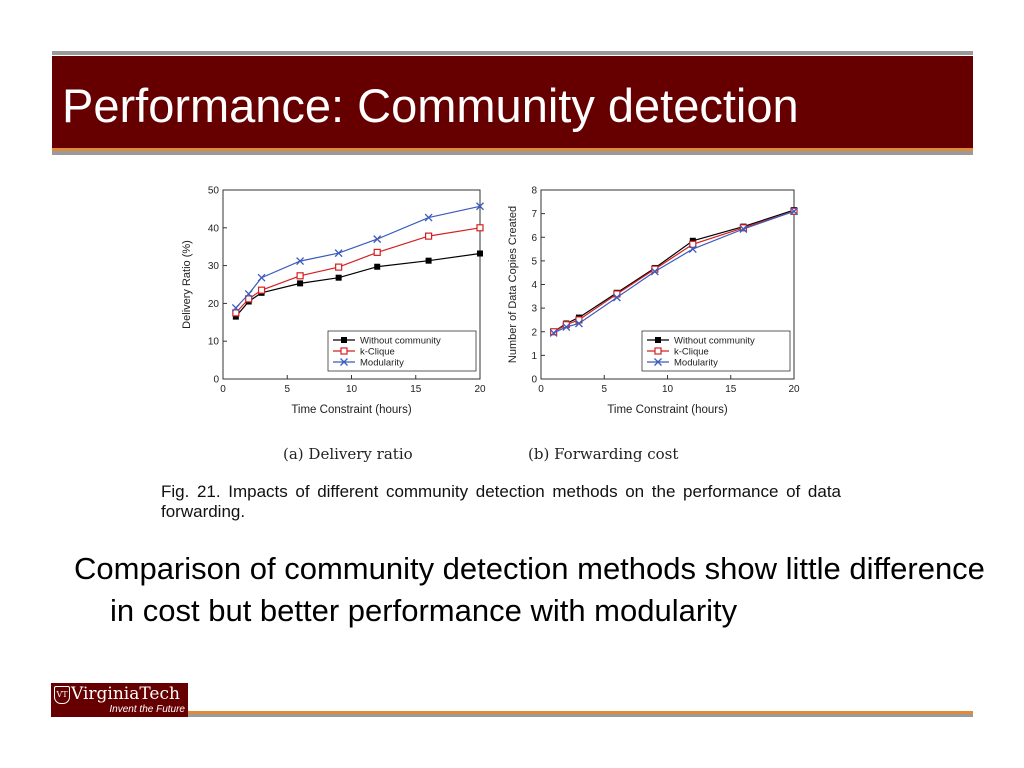 Image resolution: width=1024 pixels, height=768 pixels. Describe the element at coordinates (731, 389) in the screenshot. I see `chart-2-x-tick-label: 15` at that location.